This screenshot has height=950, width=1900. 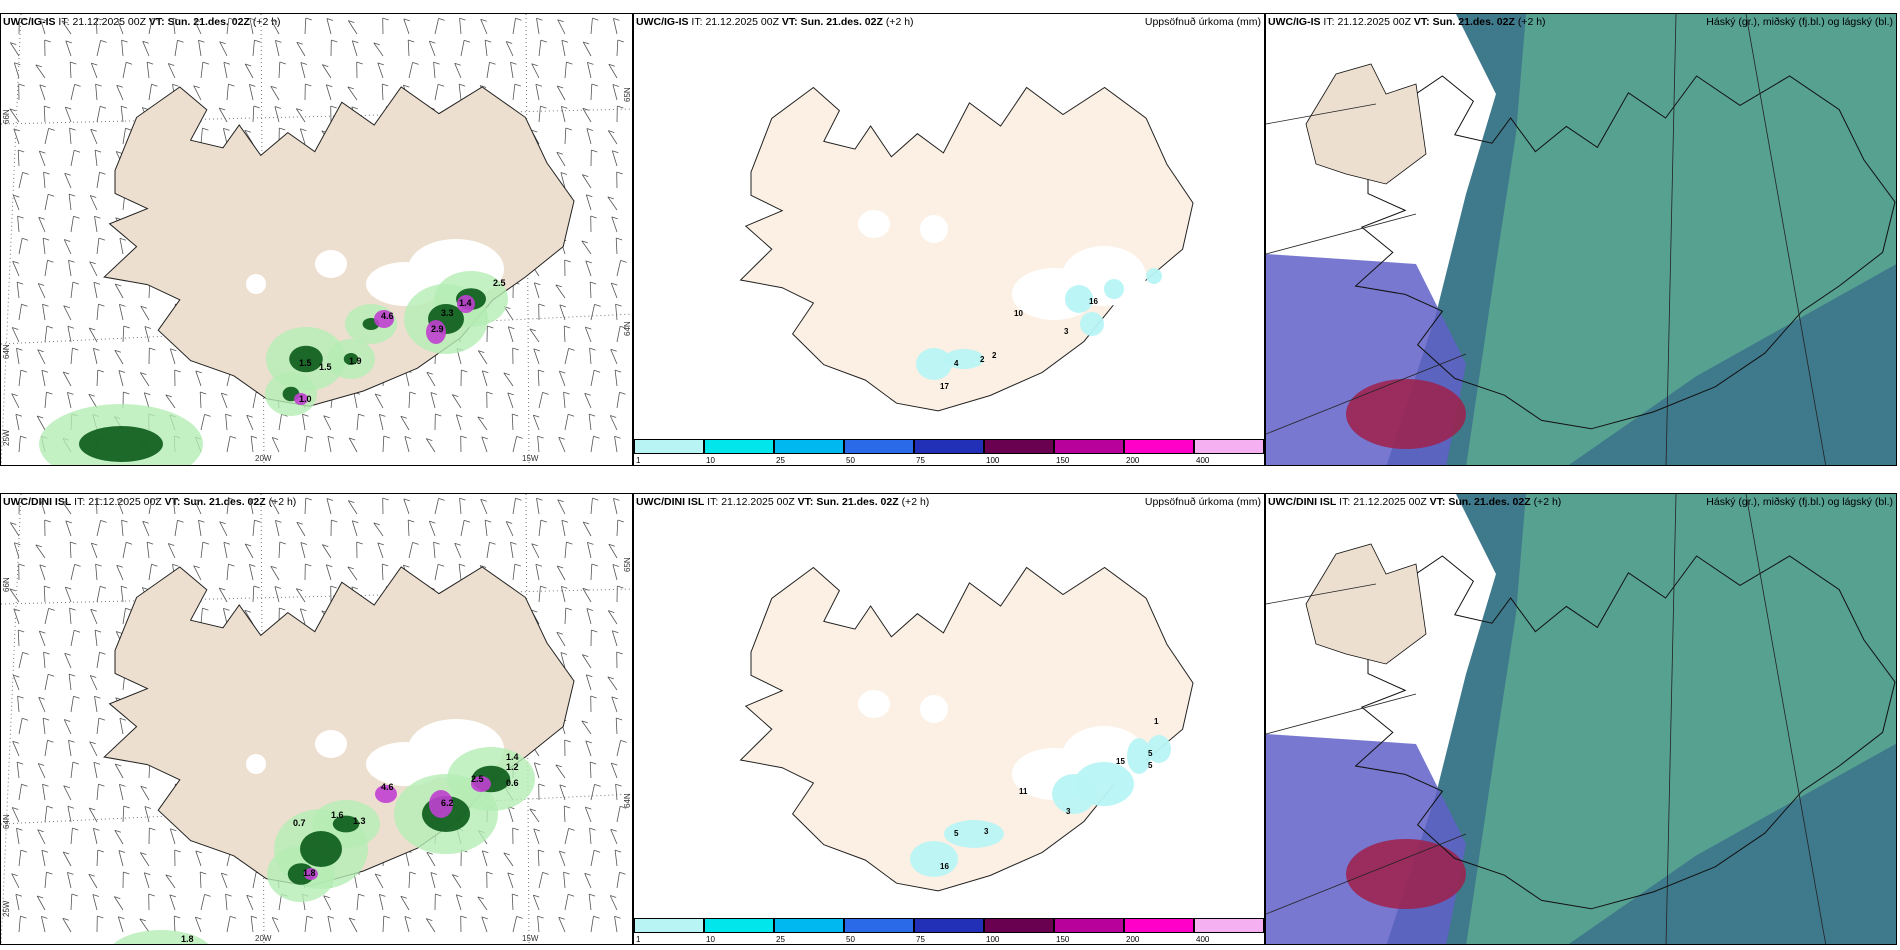 I want to click on vt-value: Sun. 21.des. 02Z, so click(x=1473, y=22).